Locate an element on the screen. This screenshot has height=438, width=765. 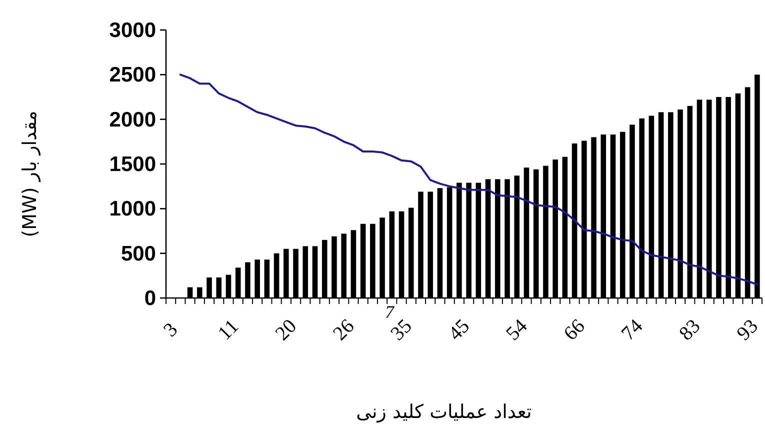
y-tick-label: 1000 is located at coordinates (132, 209).